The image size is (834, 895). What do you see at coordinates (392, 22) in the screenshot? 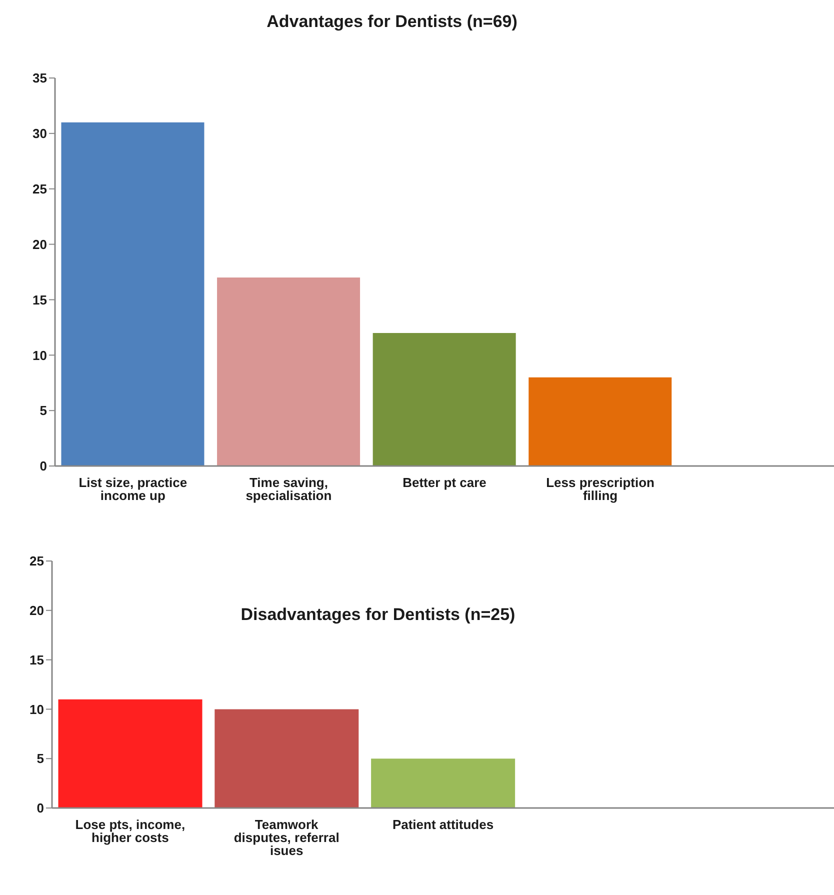
I see `chart-title: Advantages for Dentists (n=69)` at bounding box center [392, 22].